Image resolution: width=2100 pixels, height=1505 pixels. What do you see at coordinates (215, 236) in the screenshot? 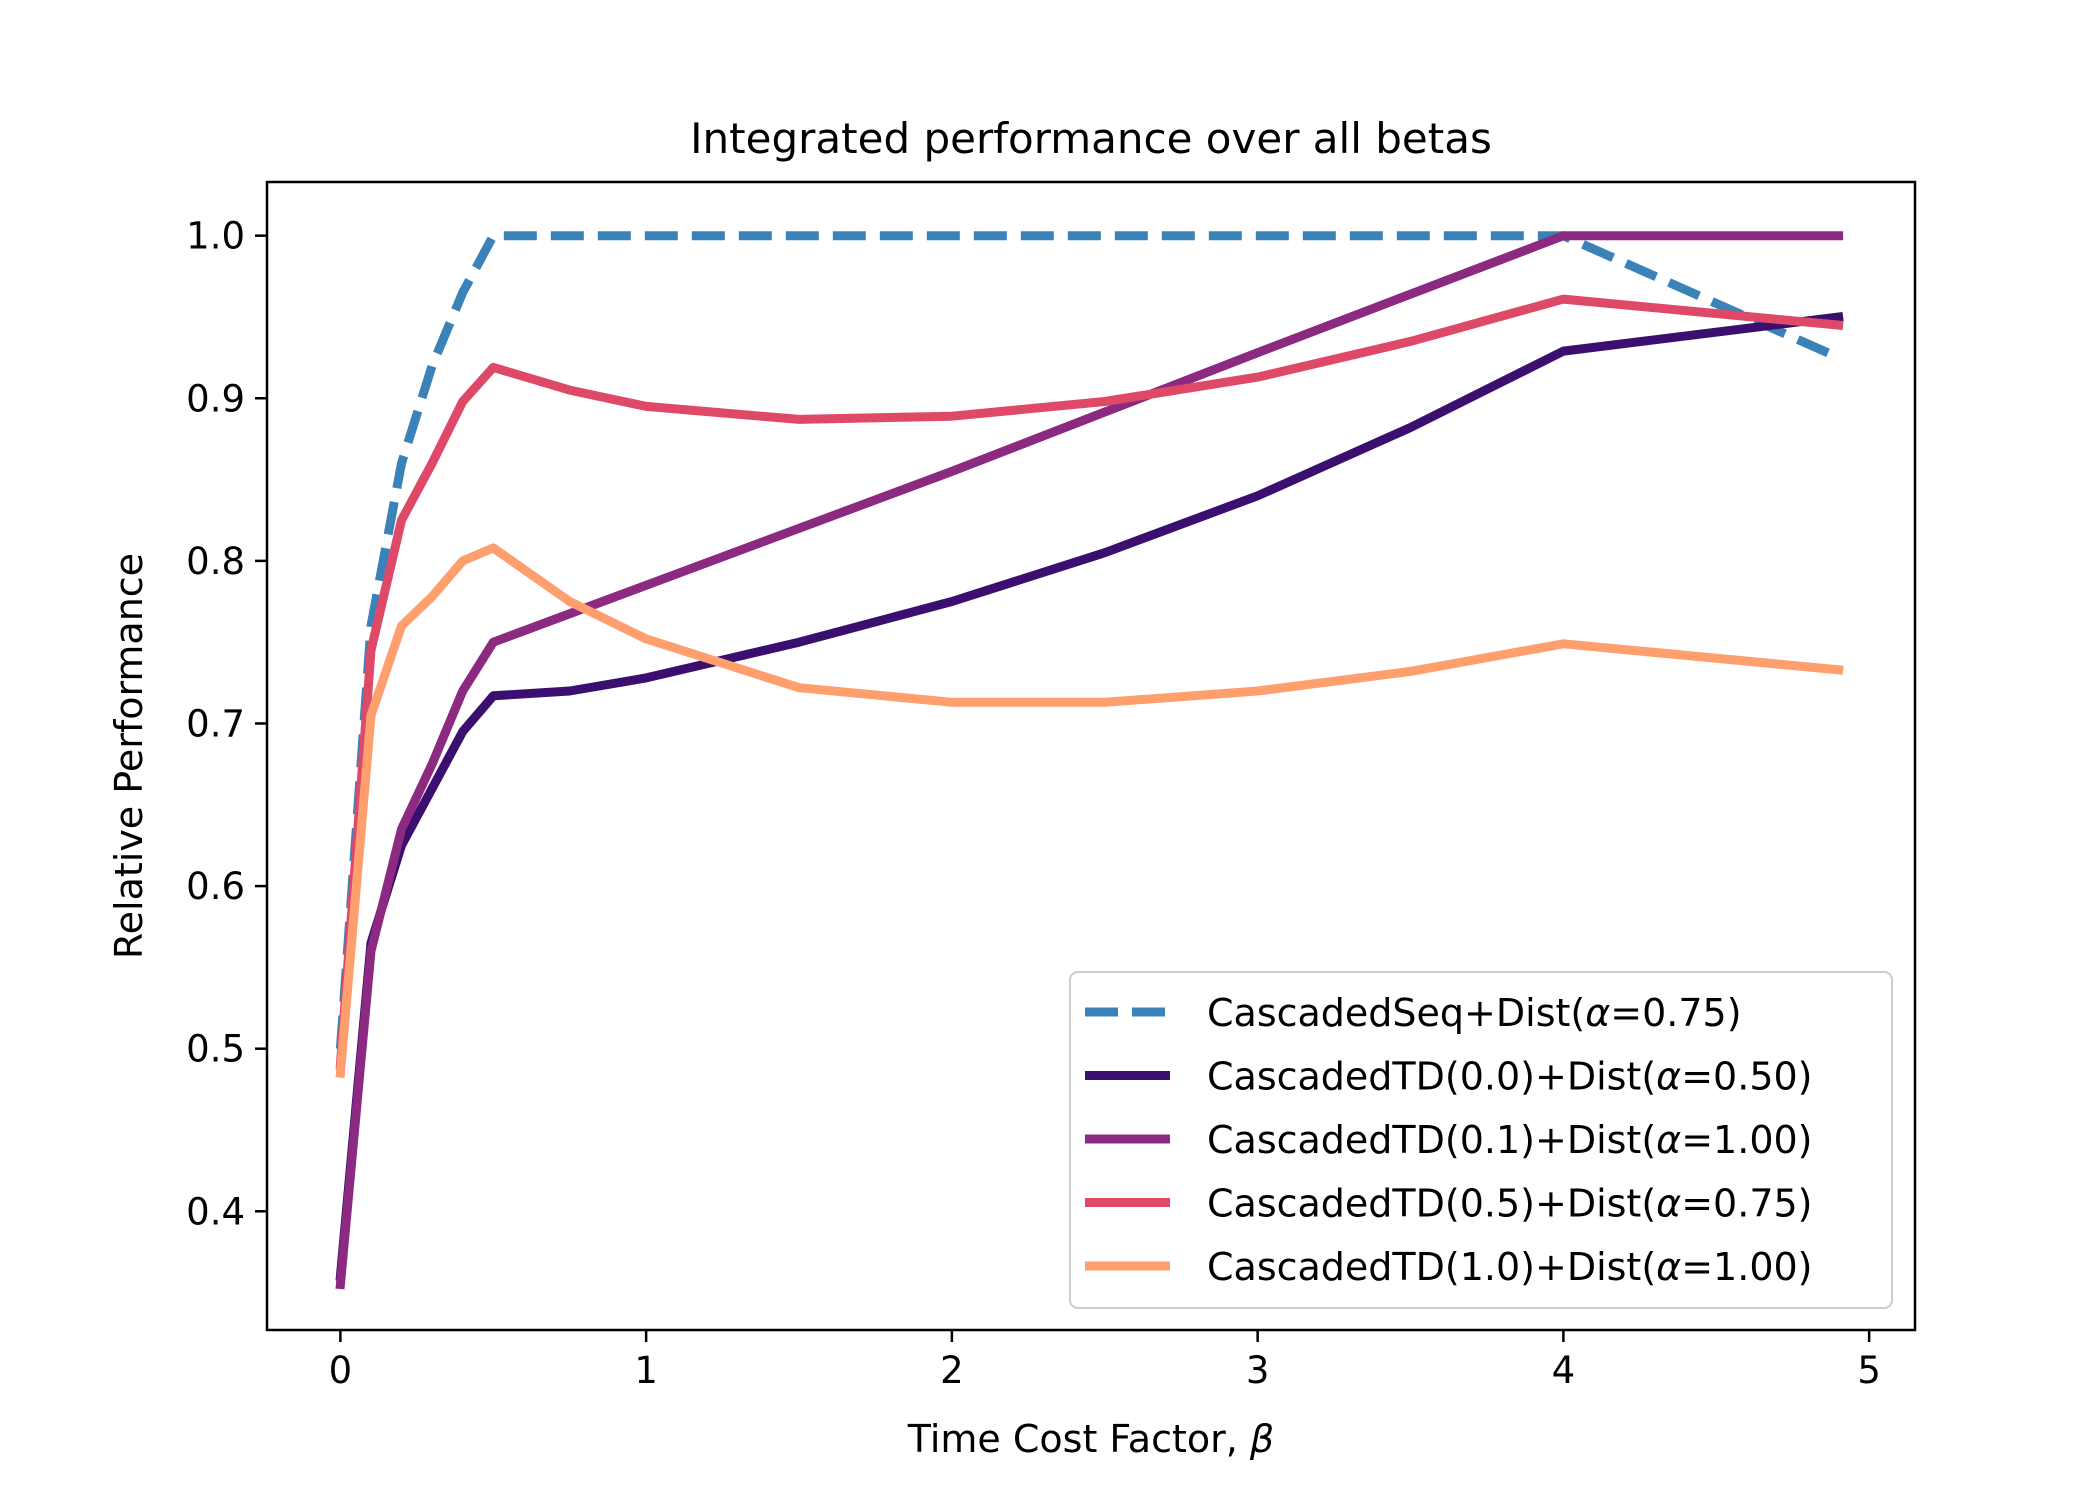
I see `y-tick-label: 1.0` at bounding box center [215, 236].